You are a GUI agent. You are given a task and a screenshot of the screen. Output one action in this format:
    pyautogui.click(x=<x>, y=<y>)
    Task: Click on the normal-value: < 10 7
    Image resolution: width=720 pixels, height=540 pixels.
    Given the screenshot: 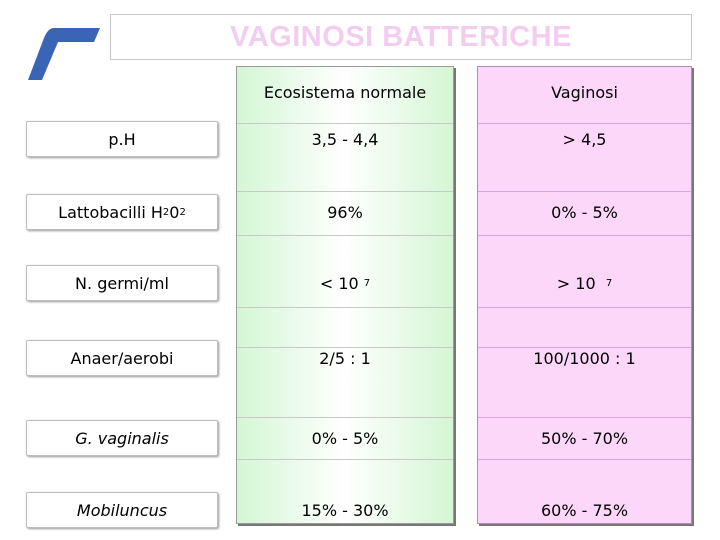 What is the action you would take?
    pyautogui.click(x=345, y=283)
    